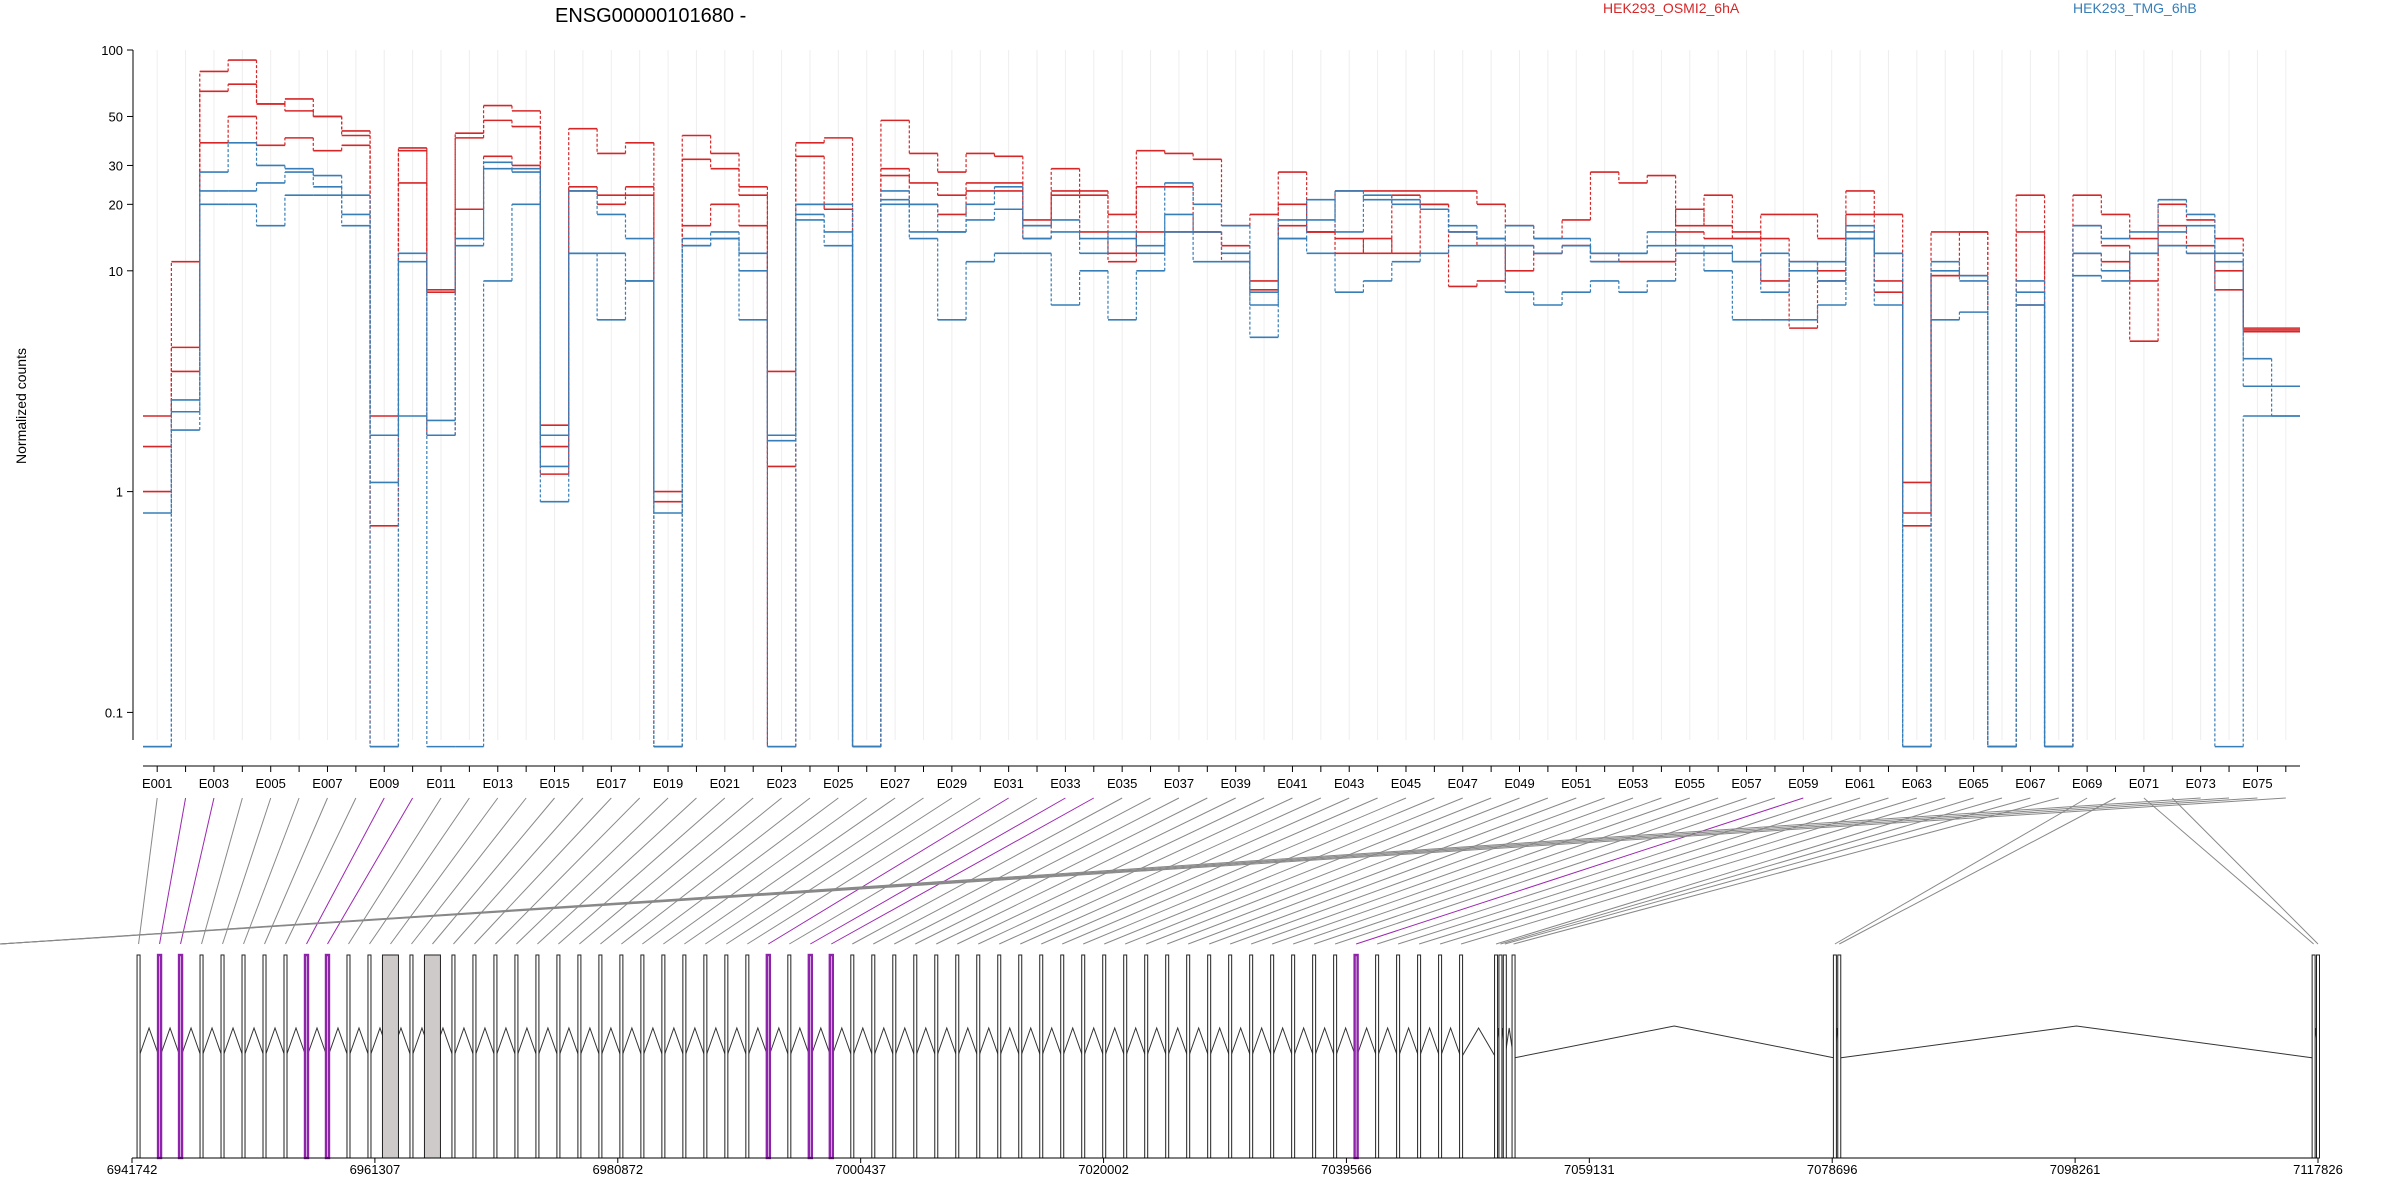  I want to click on x-tick-label: E061, so click(1860, 783).